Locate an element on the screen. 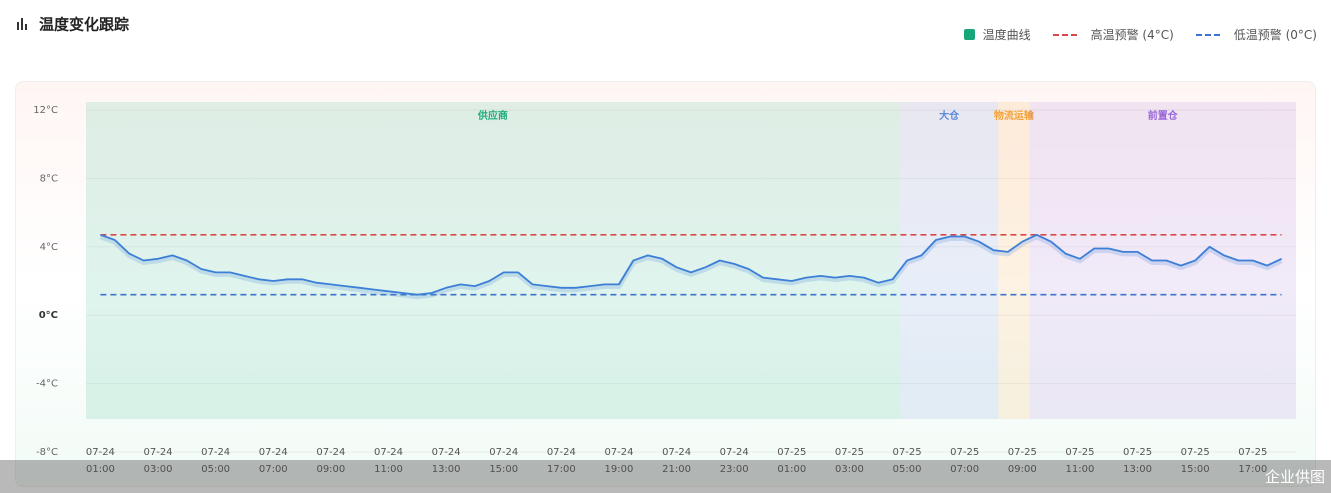 Image resolution: width=1331 pixels, height=493 pixels. legend-label: 温度曲线 is located at coordinates (1006, 35).